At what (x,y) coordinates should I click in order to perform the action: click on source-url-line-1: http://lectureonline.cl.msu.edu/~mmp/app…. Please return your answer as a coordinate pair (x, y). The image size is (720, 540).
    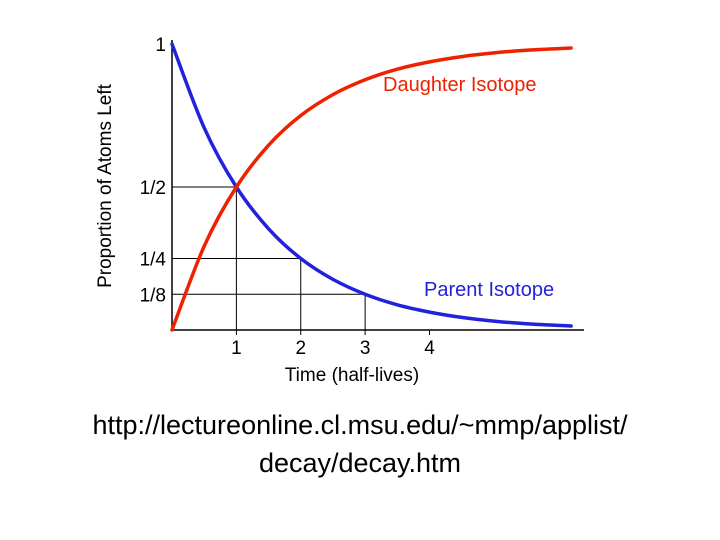
    Looking at the image, I should click on (360, 425).